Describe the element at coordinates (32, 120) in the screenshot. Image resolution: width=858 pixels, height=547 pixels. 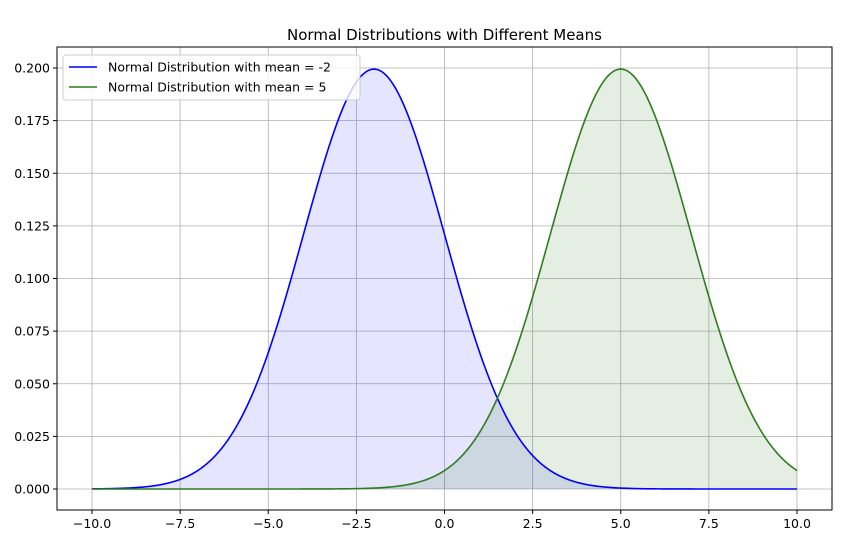
I see `y-tick-label: 0.175` at that location.